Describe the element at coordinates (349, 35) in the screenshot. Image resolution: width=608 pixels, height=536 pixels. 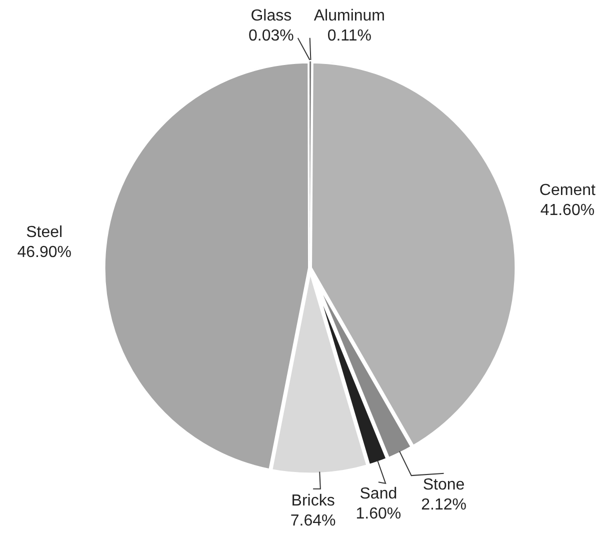
I see `data-label: 0.11%` at that location.